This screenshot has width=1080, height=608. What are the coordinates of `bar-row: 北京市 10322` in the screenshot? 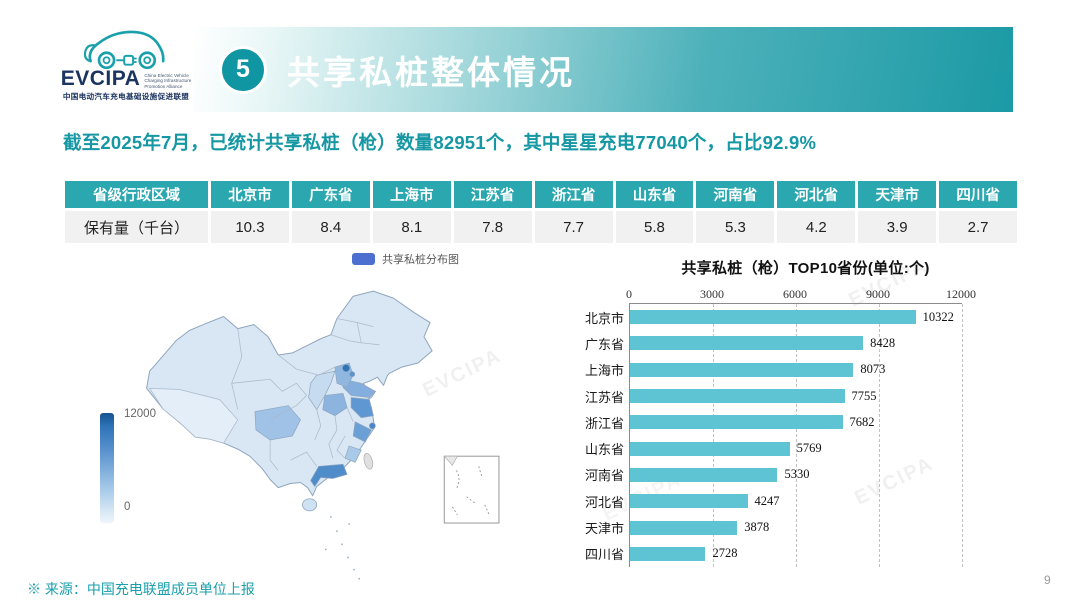 It's located at (773, 317).